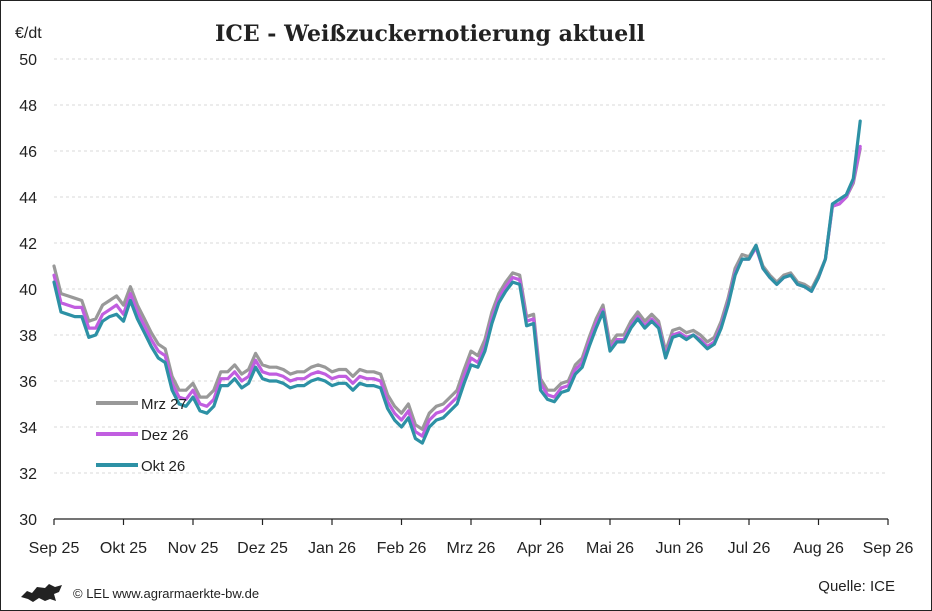  I want to click on y-tick-label: 38, so click(28, 336).